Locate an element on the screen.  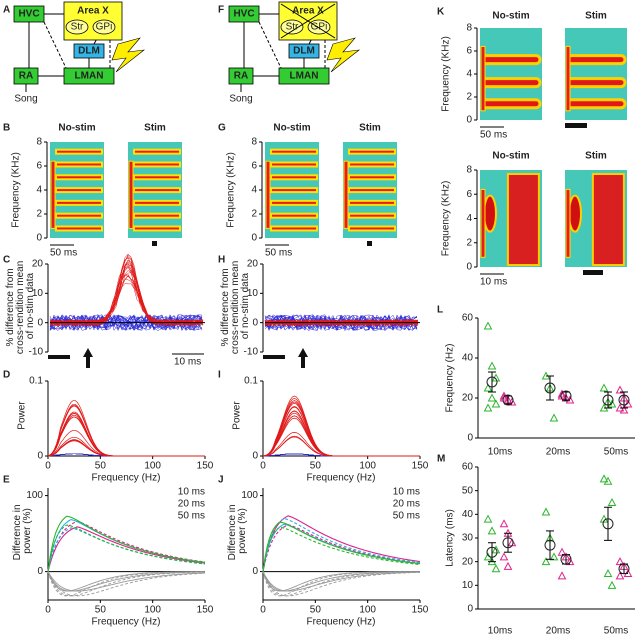
y-axis-label: Difference in power (%) is located at coordinates (22, 531).